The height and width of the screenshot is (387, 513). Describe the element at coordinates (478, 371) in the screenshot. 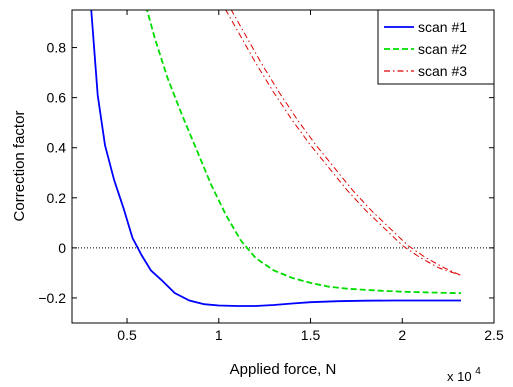

I see `x-axis-multiplier-exponent: 4` at that location.